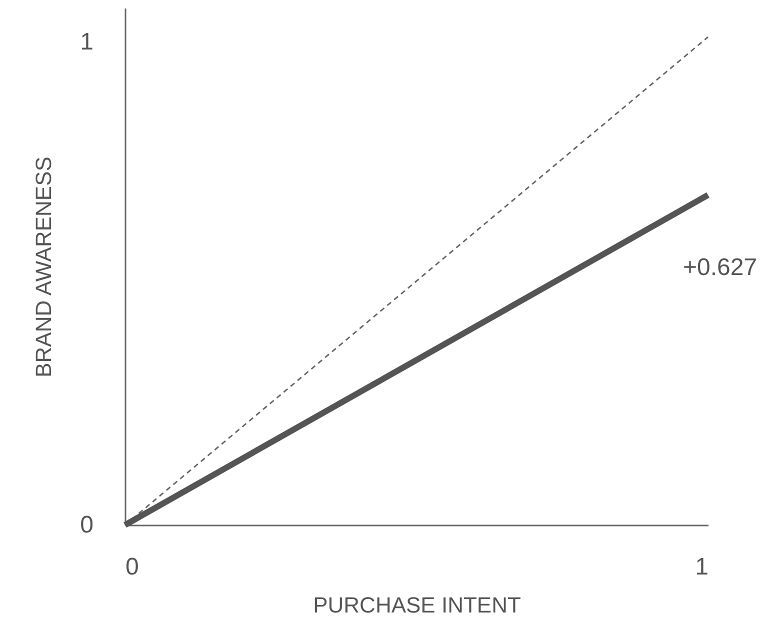  Describe the element at coordinates (417, 605) in the screenshot. I see `x-axis-title: PURCHASE INTENT` at that location.